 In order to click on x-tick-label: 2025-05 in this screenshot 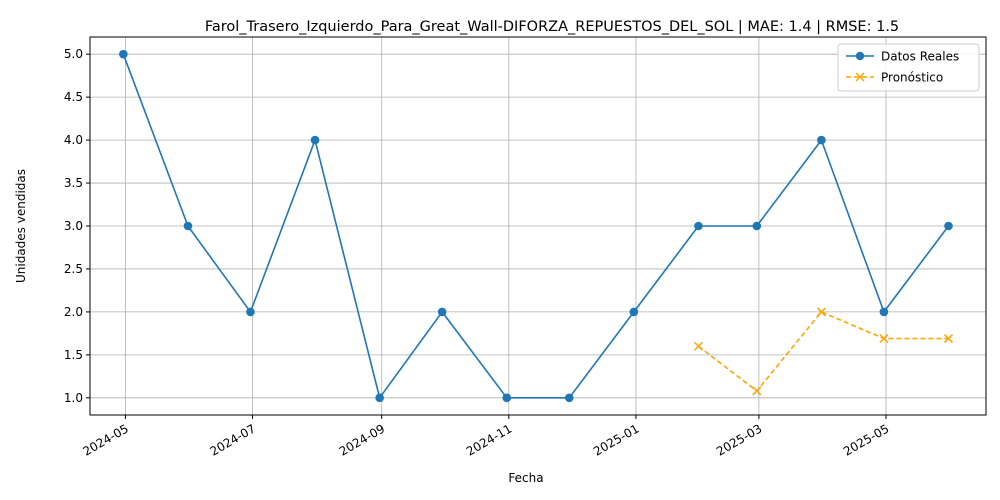, I will do `click(866, 439)`.